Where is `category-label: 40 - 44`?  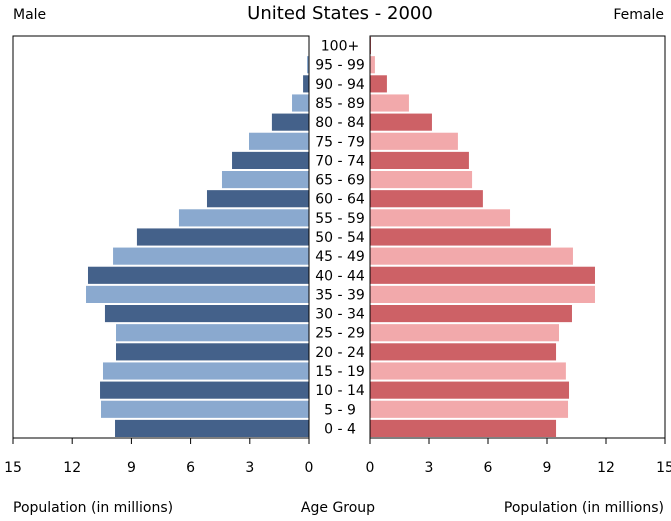 category-label: 40 - 44 is located at coordinates (340, 276).